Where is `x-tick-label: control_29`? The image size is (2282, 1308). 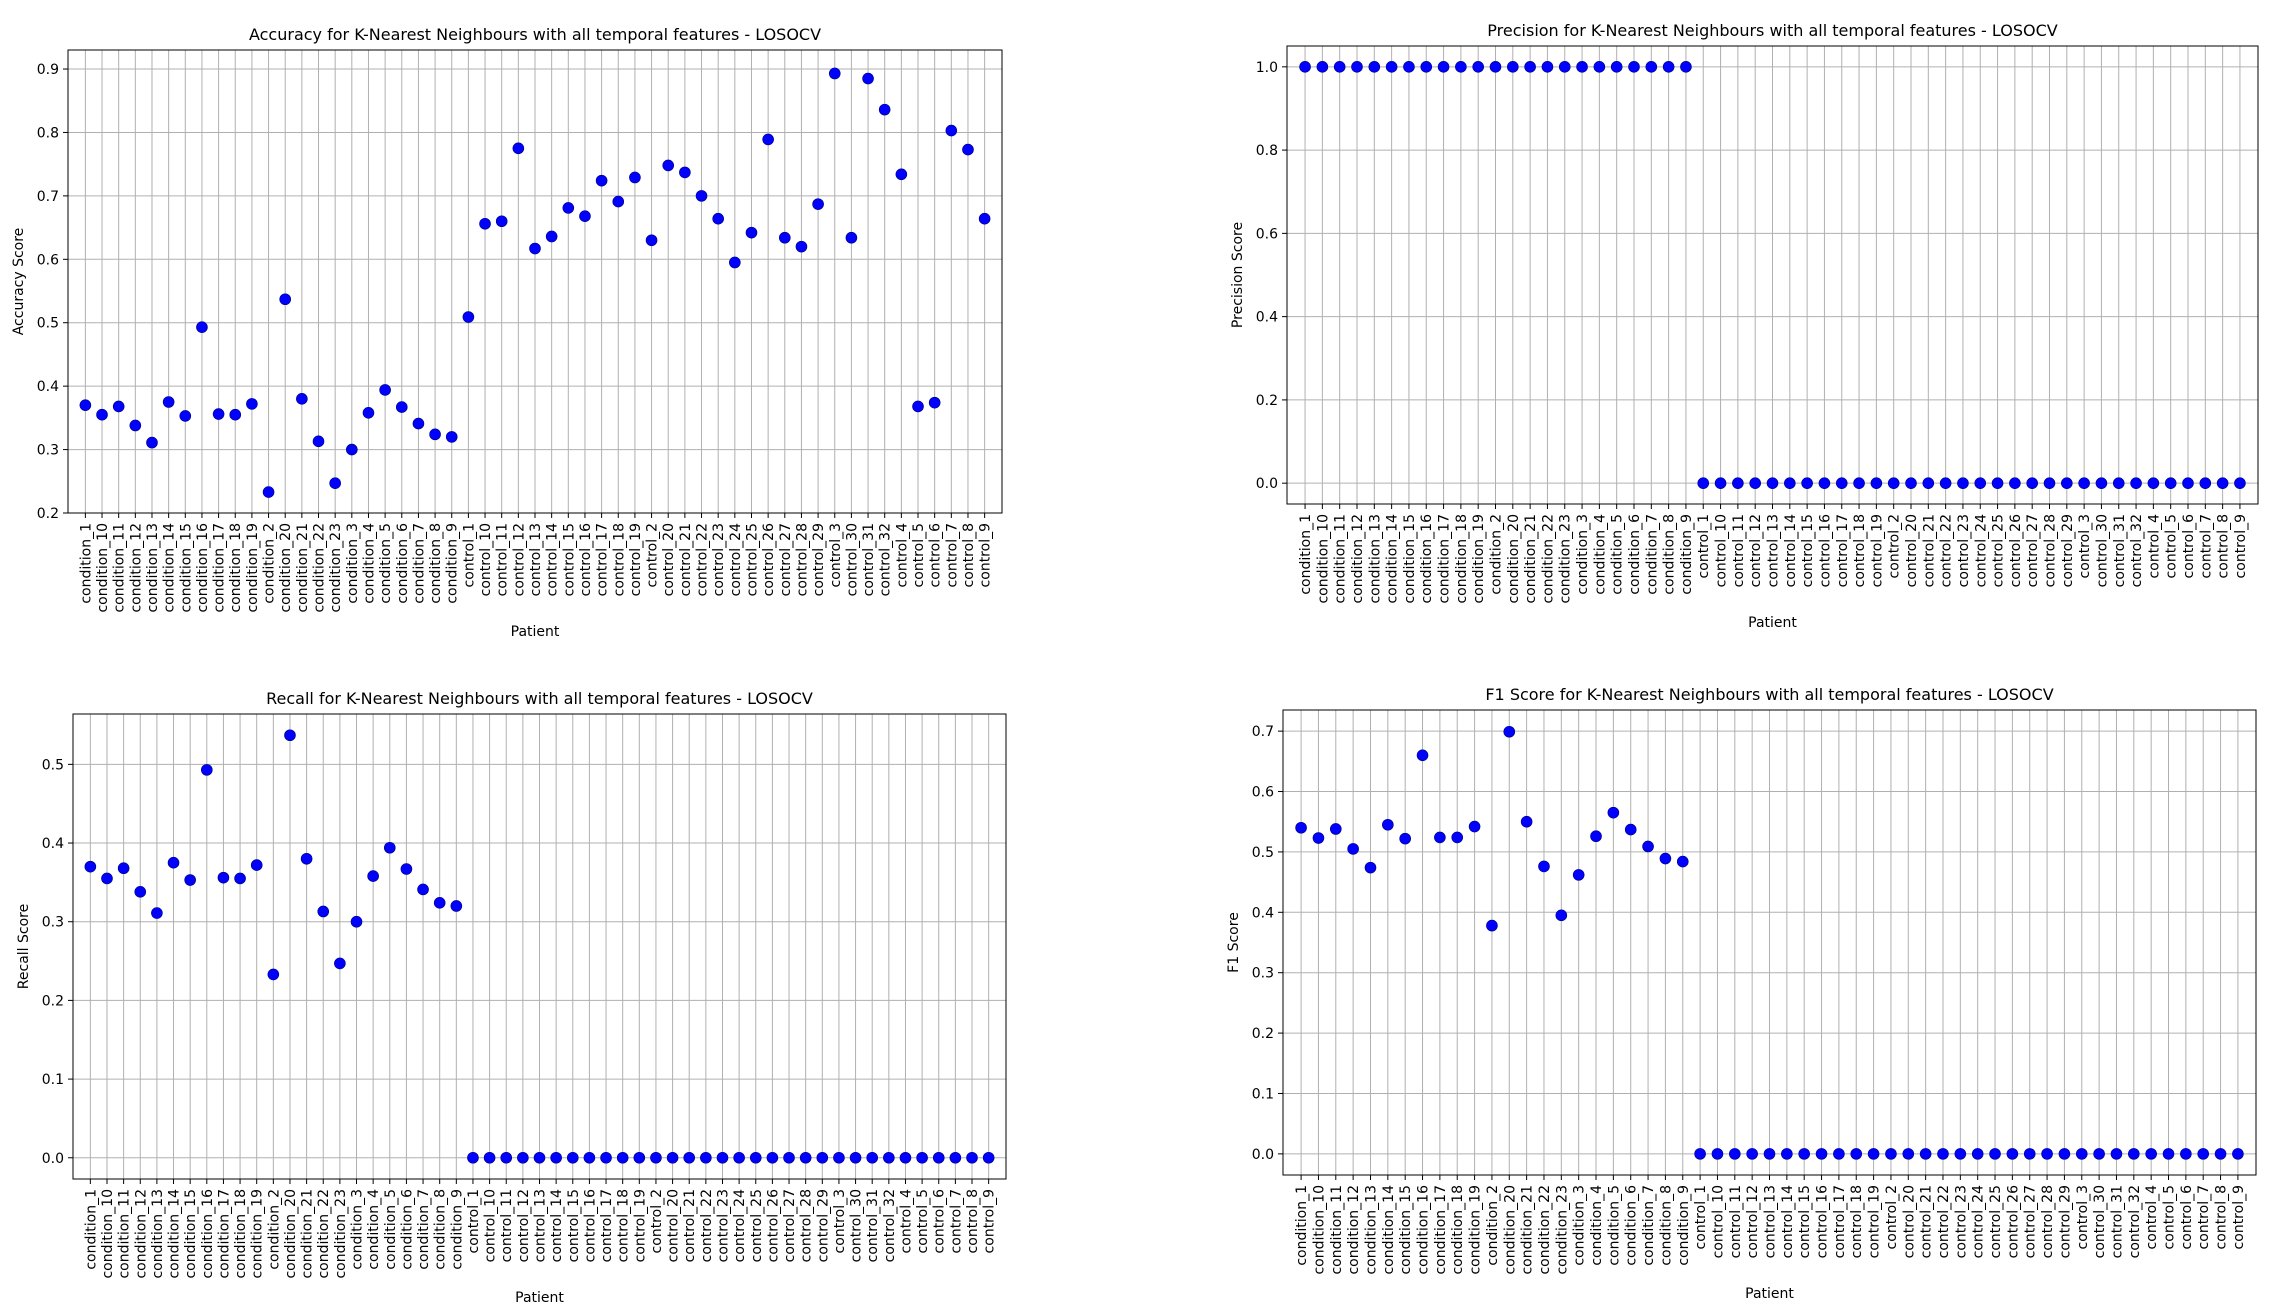 x-tick-label: control_29 is located at coordinates (823, 1225).